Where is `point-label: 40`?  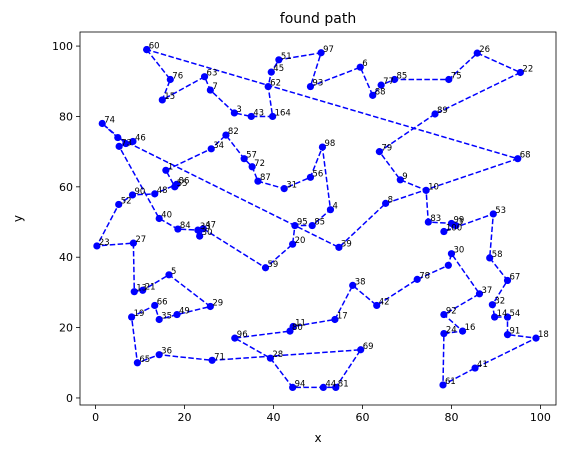
point-label: 40 is located at coordinates (166, 216).